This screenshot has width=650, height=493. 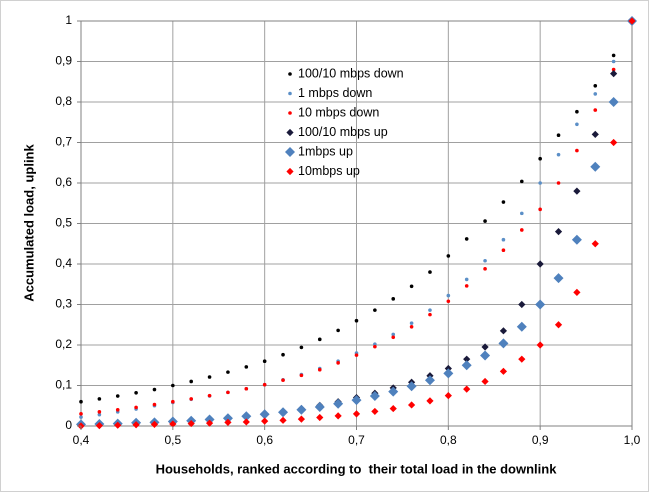 What do you see at coordinates (351, 73) in the screenshot?
I see `legend-label: 100/10 mbps down` at bounding box center [351, 73].